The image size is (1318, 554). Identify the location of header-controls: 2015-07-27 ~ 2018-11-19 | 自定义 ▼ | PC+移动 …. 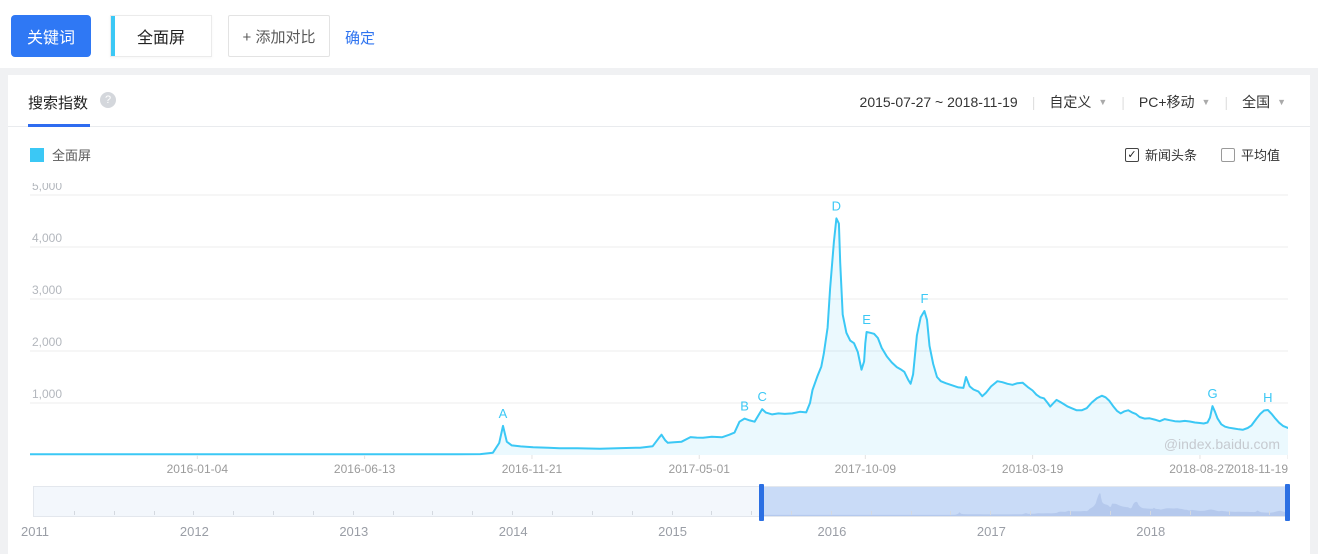
(1073, 102).